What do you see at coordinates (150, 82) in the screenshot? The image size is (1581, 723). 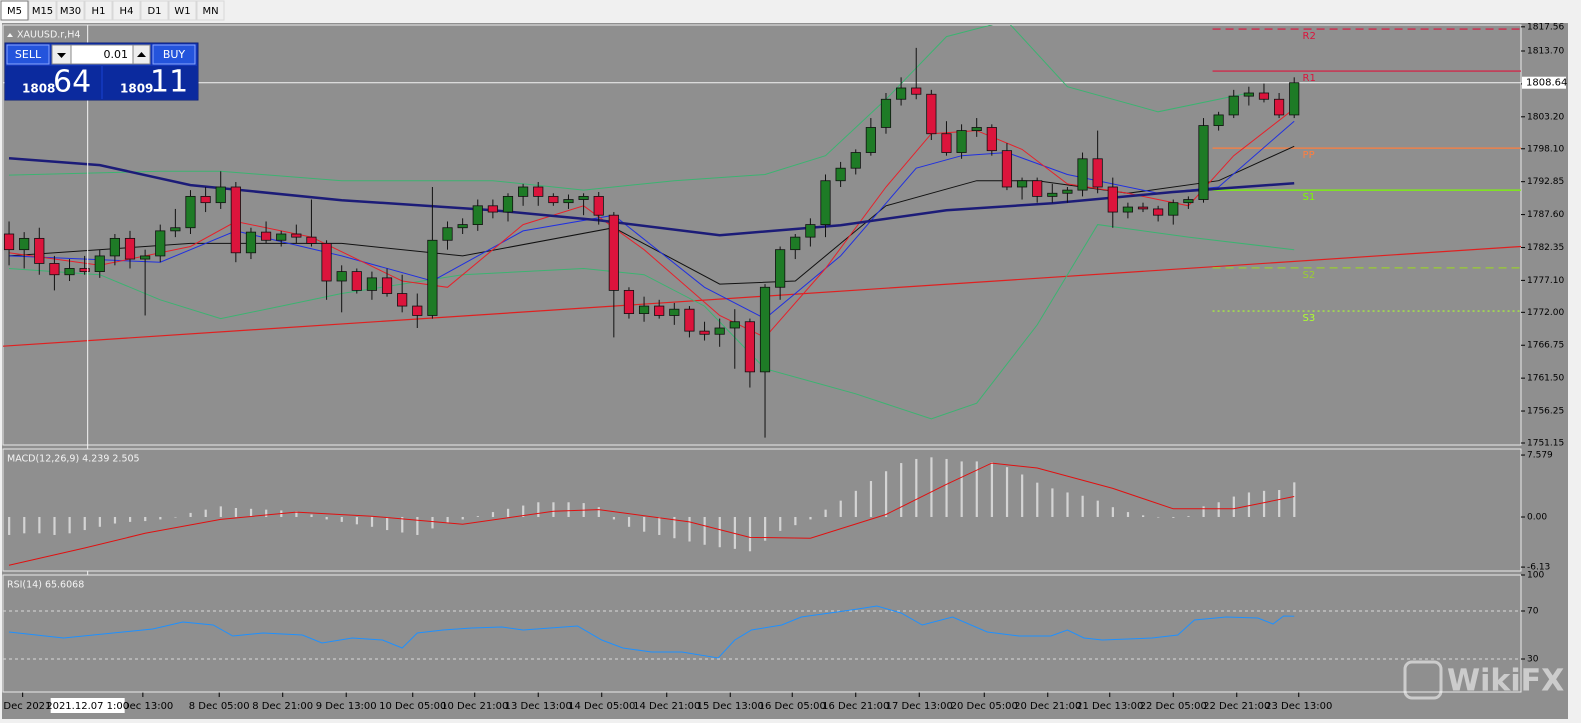 I see `ask-box` at bounding box center [150, 82].